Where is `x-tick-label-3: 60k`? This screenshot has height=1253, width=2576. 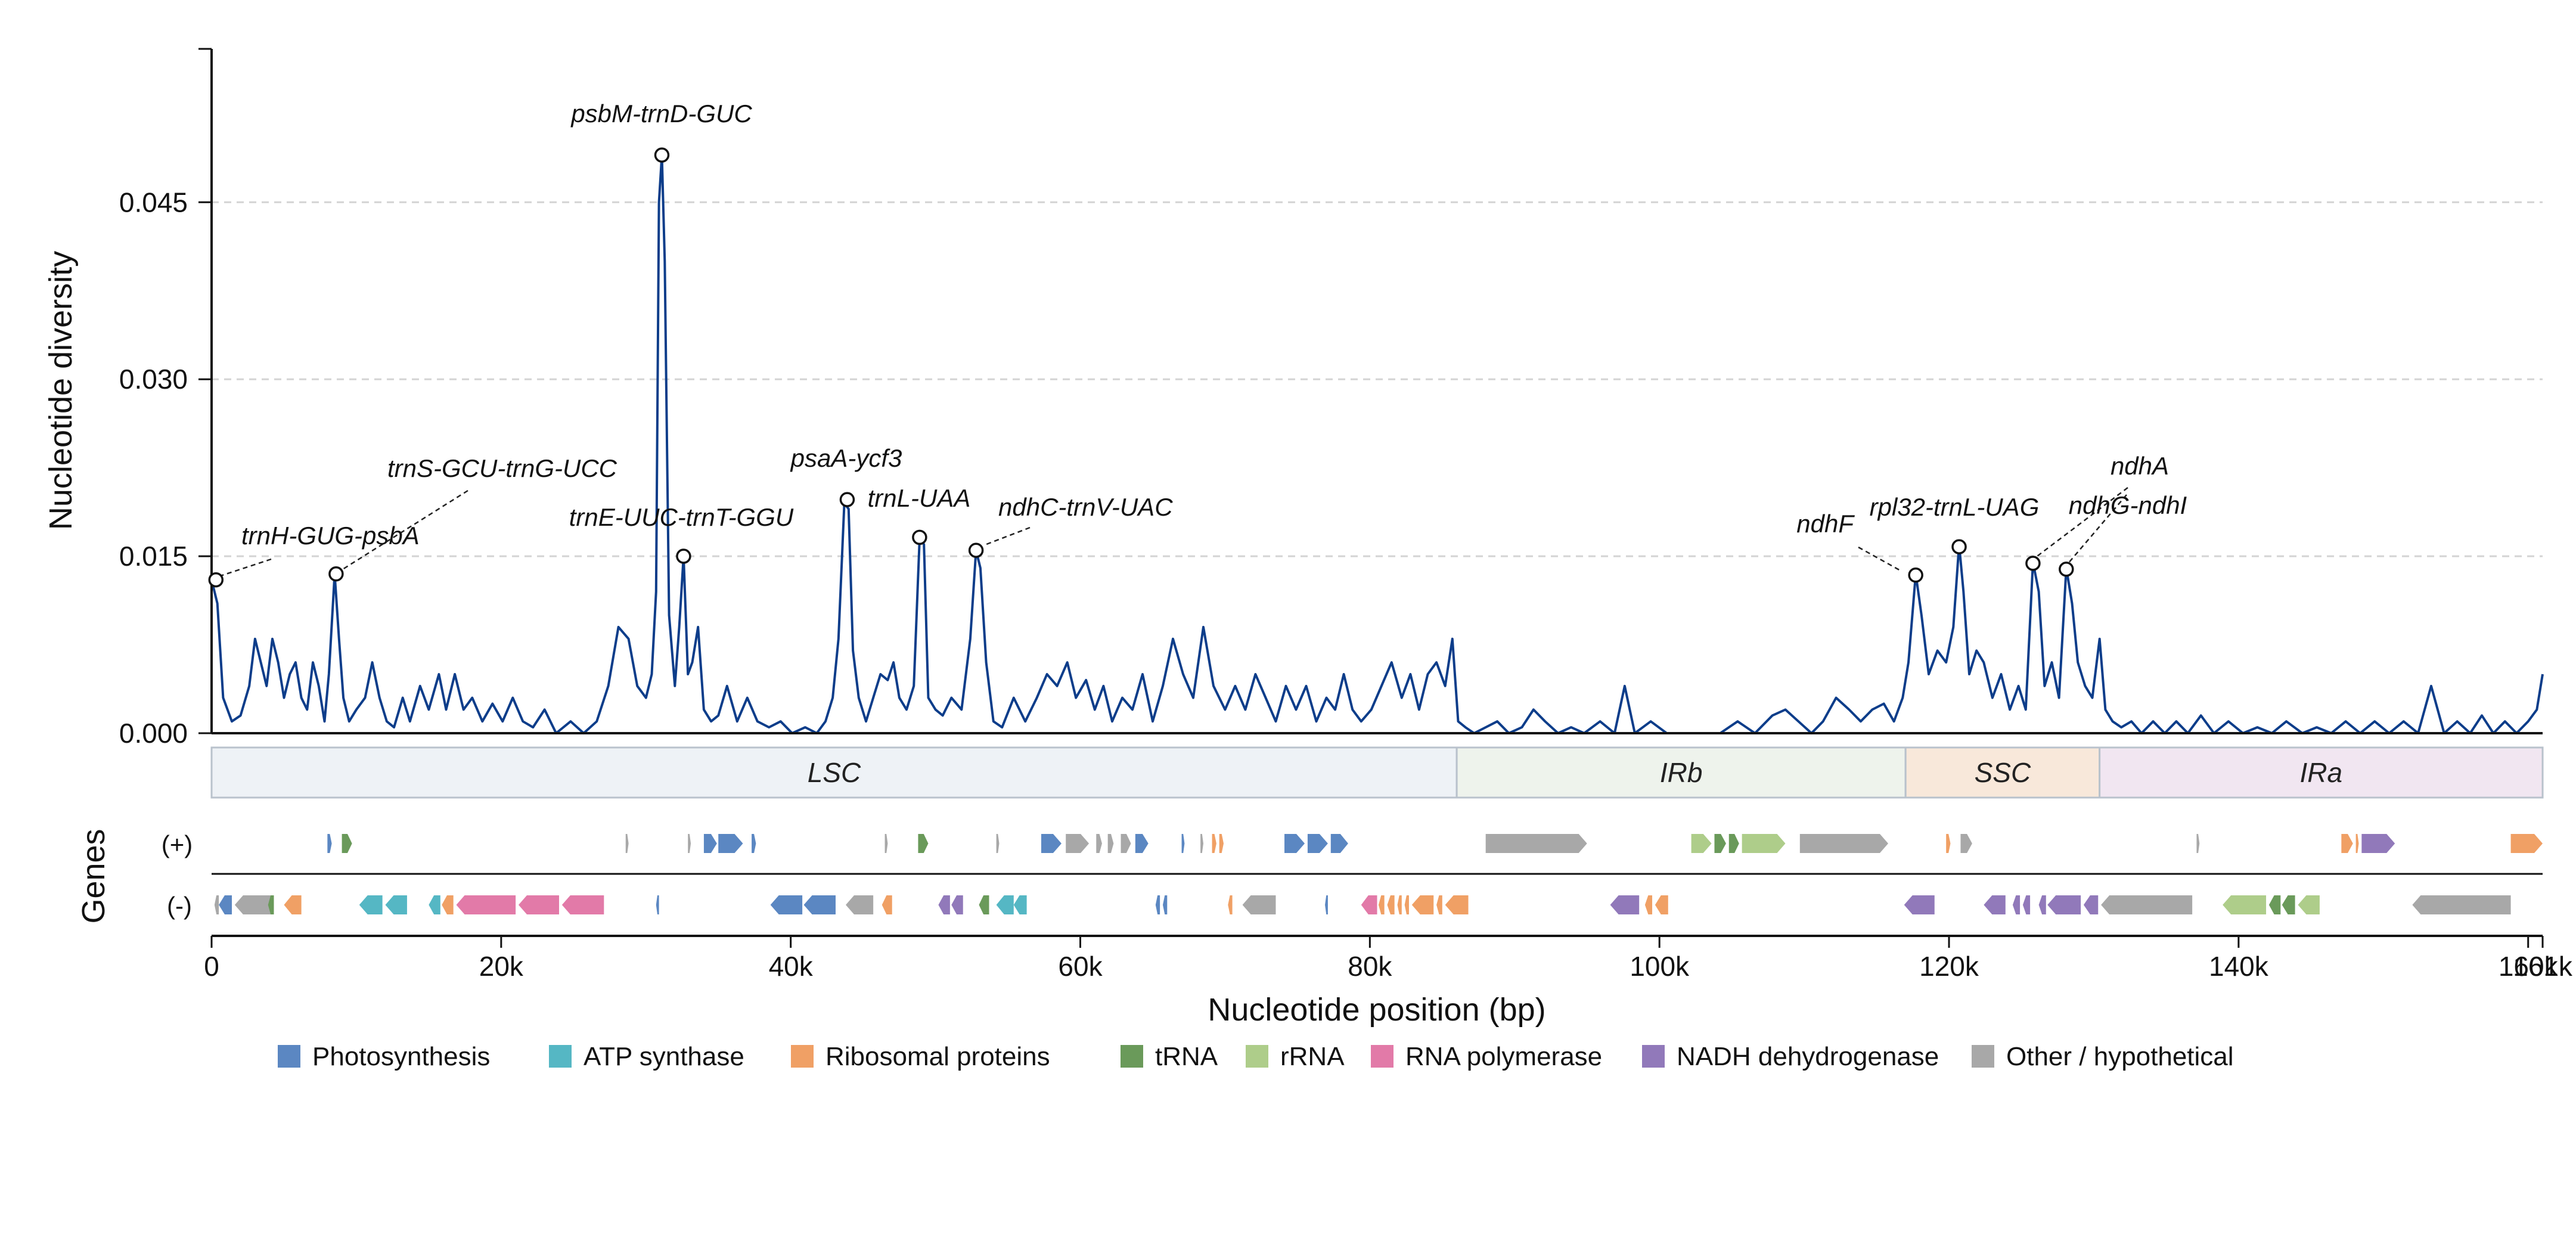
x-tick-label-3: 60k is located at coordinates (1080, 966).